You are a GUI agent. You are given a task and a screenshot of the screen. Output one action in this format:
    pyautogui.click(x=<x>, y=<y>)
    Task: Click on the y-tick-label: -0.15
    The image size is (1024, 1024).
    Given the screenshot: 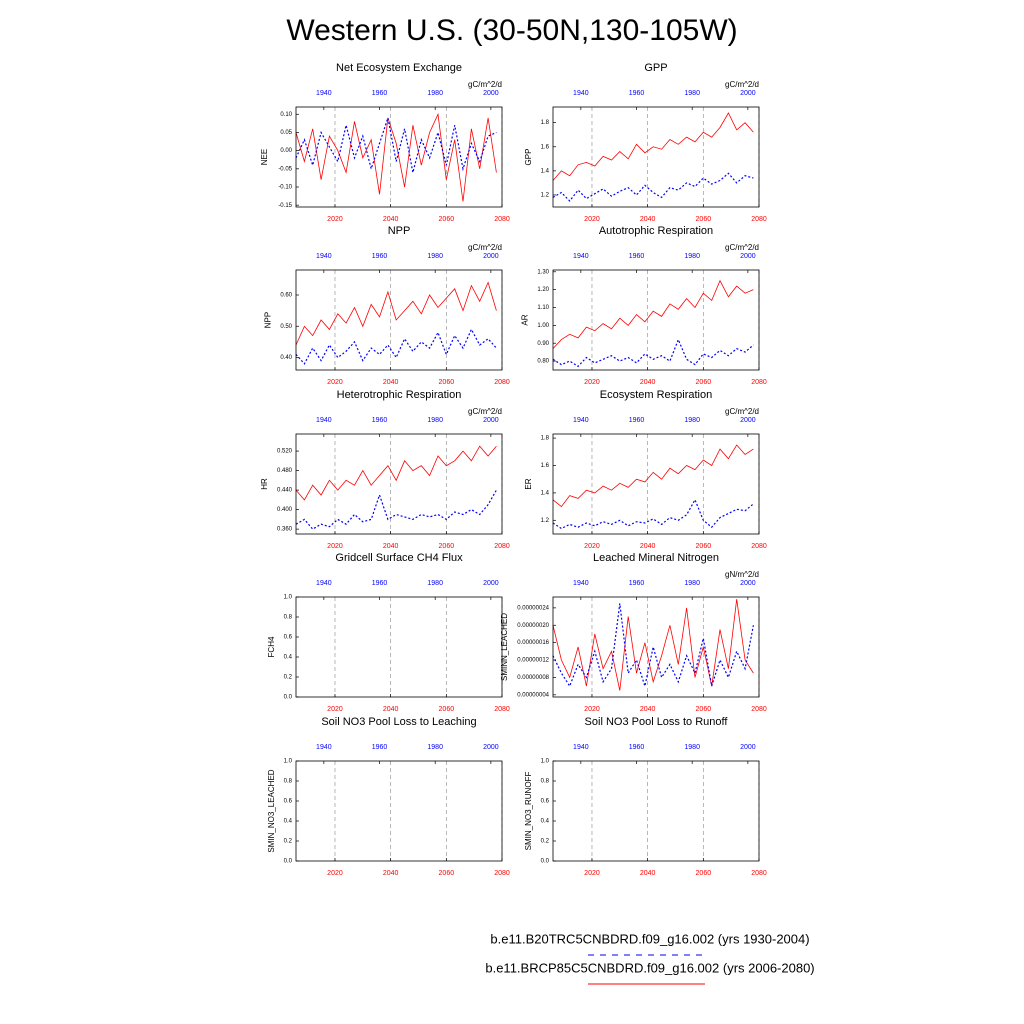 What is the action you would take?
    pyautogui.click(x=285, y=206)
    